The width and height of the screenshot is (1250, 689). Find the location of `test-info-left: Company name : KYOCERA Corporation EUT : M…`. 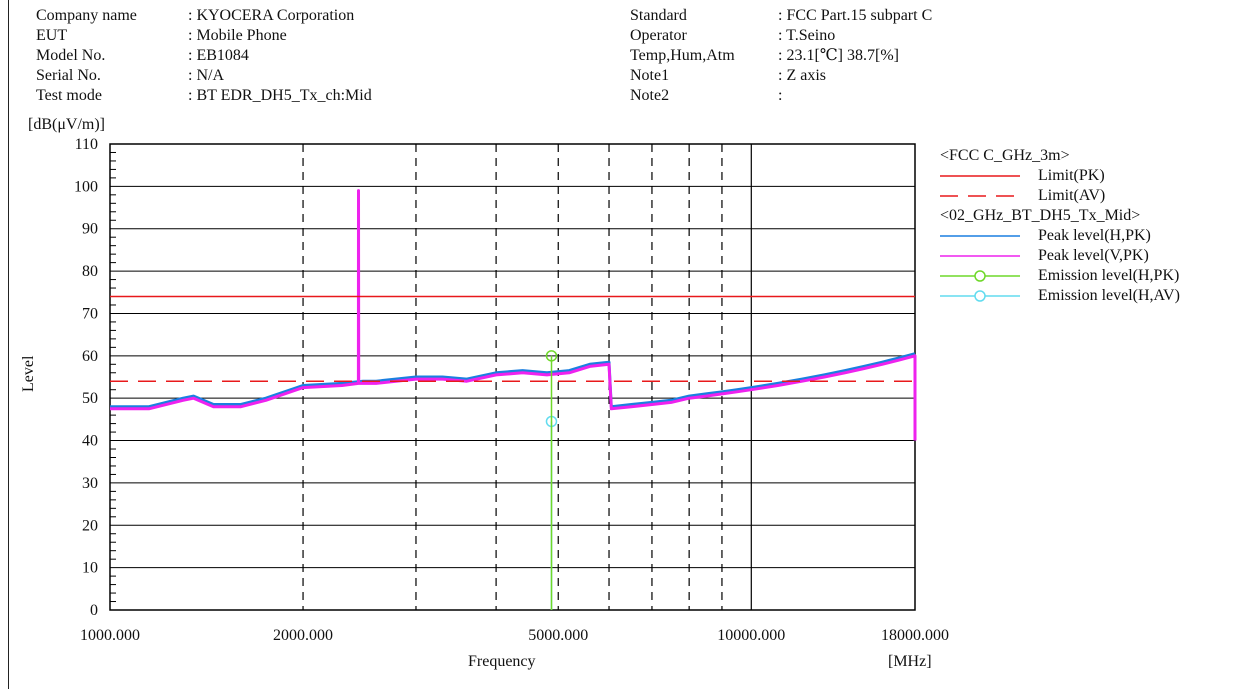

test-info-left: Company name : KYOCERA Corporation EUT : M… is located at coordinates (204, 56).